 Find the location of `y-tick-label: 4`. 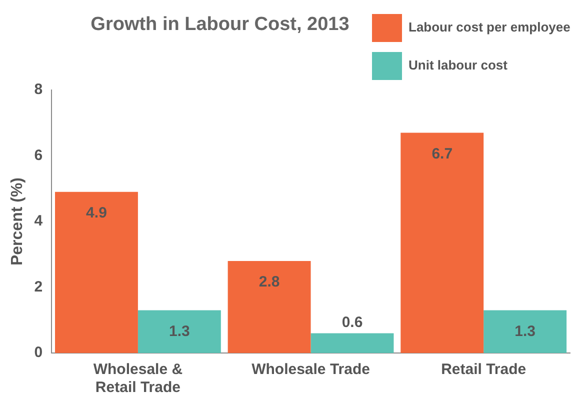

y-tick-label: 4 is located at coordinates (39, 221).